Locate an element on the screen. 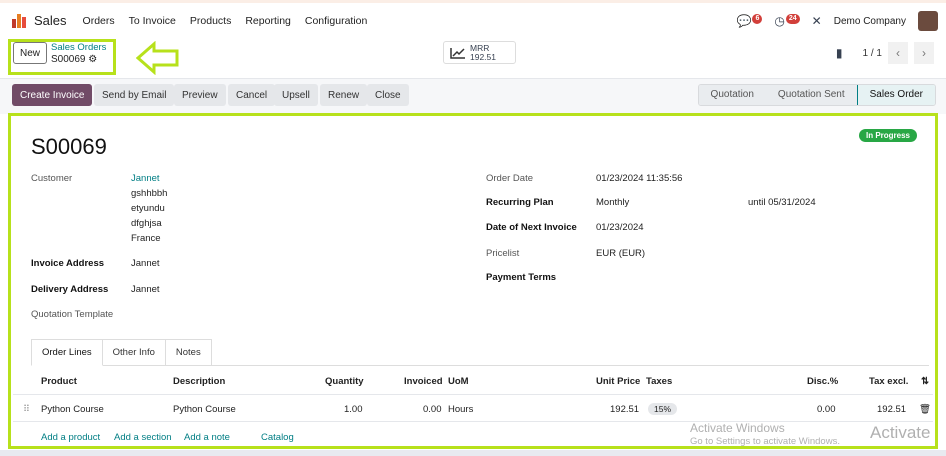  breadcrumb-current: S00069 ⚙ is located at coordinates (74, 59).